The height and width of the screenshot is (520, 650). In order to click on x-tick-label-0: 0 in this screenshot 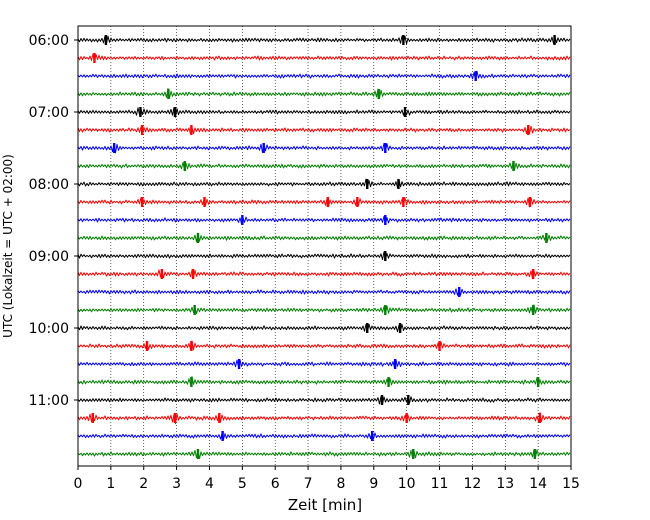, I will do `click(78, 484)`.